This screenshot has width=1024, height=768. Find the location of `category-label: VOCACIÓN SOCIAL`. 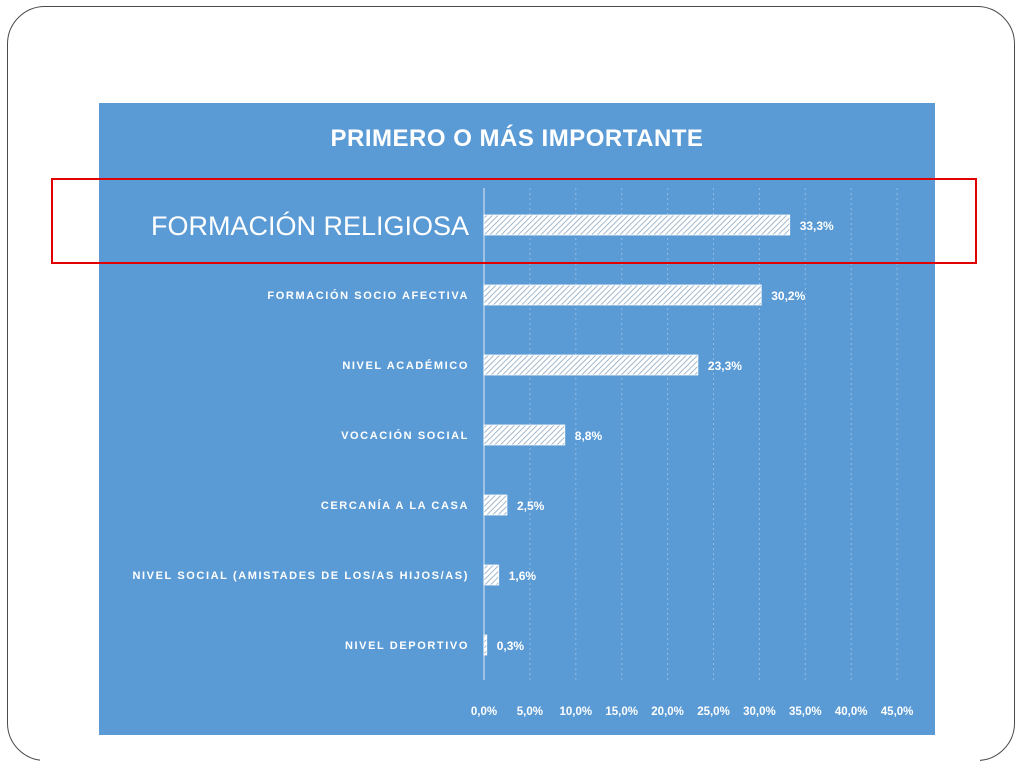

category-label: VOCACIÓN SOCIAL is located at coordinates (405, 435).